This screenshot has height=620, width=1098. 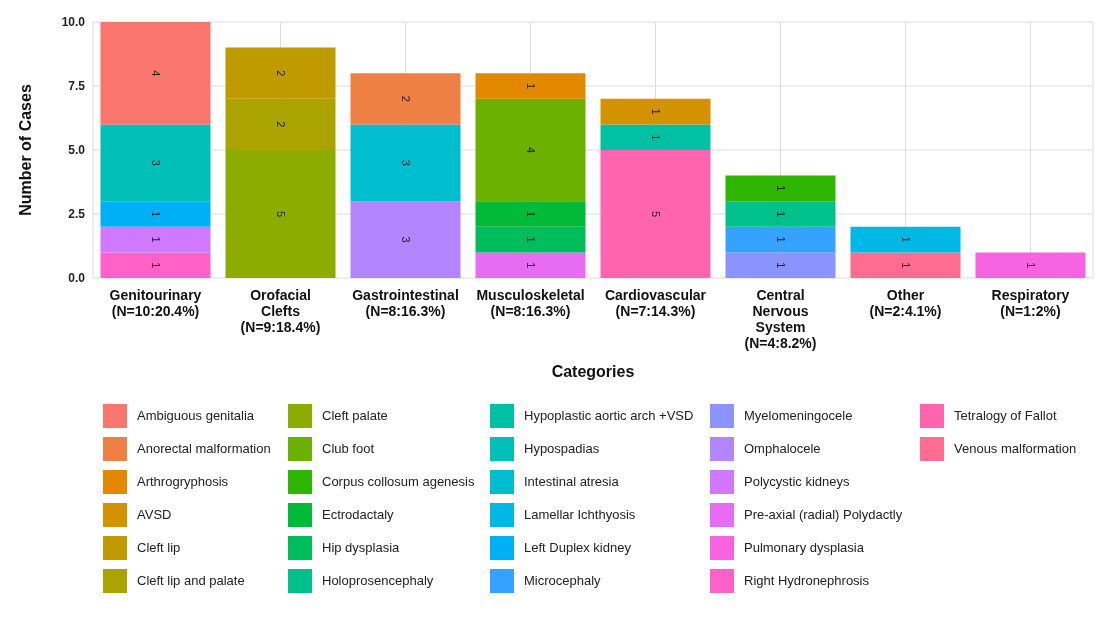 What do you see at coordinates (77, 150) in the screenshot?
I see `y-tick-label: 5.0` at bounding box center [77, 150].